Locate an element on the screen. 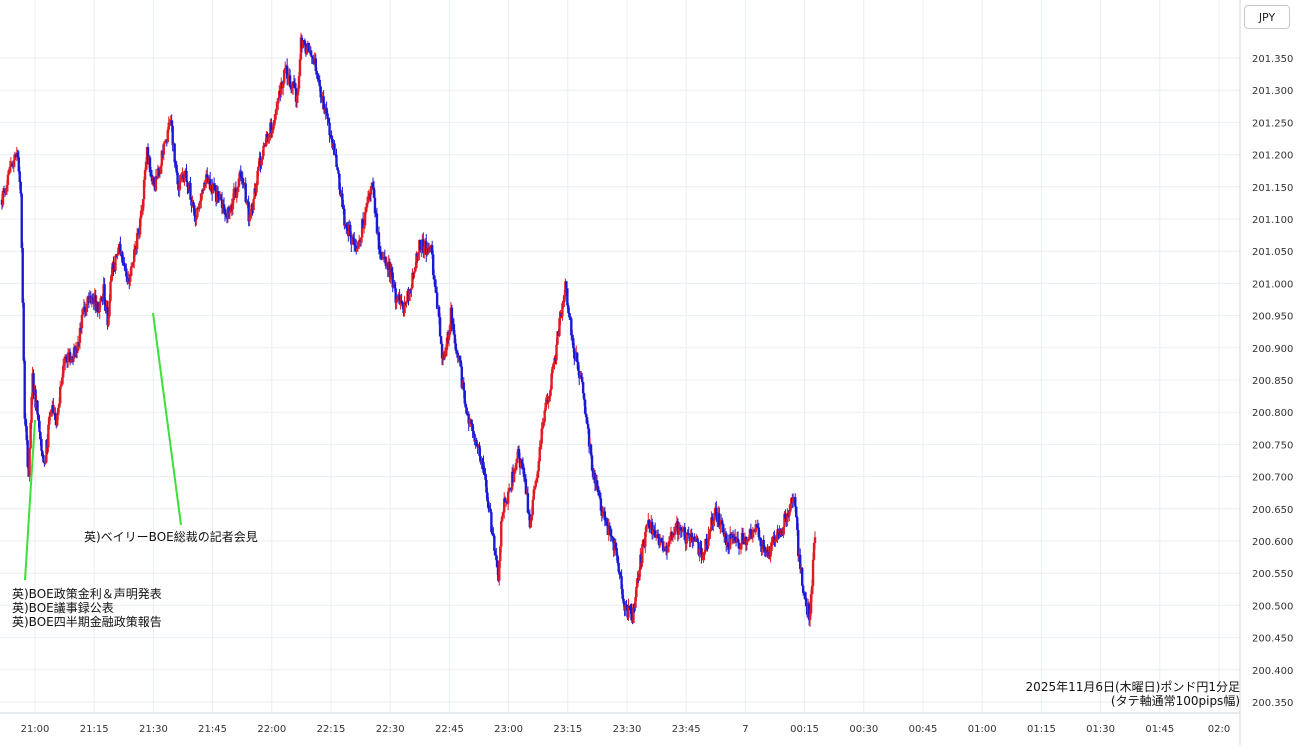 Image resolution: width=1300 pixels, height=749 pixels. y-tick-label: 200.600 is located at coordinates (1272, 542).